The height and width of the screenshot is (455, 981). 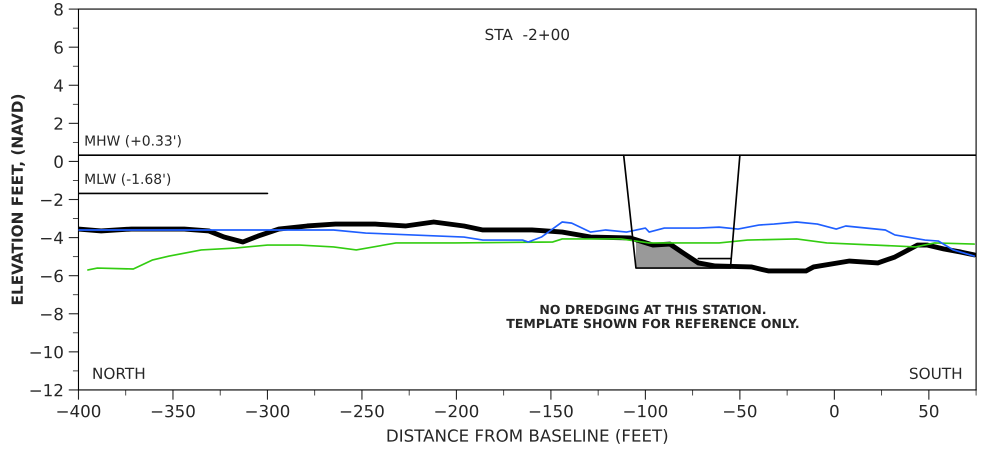 I want to click on y-tick-label: 6, so click(x=58, y=47).